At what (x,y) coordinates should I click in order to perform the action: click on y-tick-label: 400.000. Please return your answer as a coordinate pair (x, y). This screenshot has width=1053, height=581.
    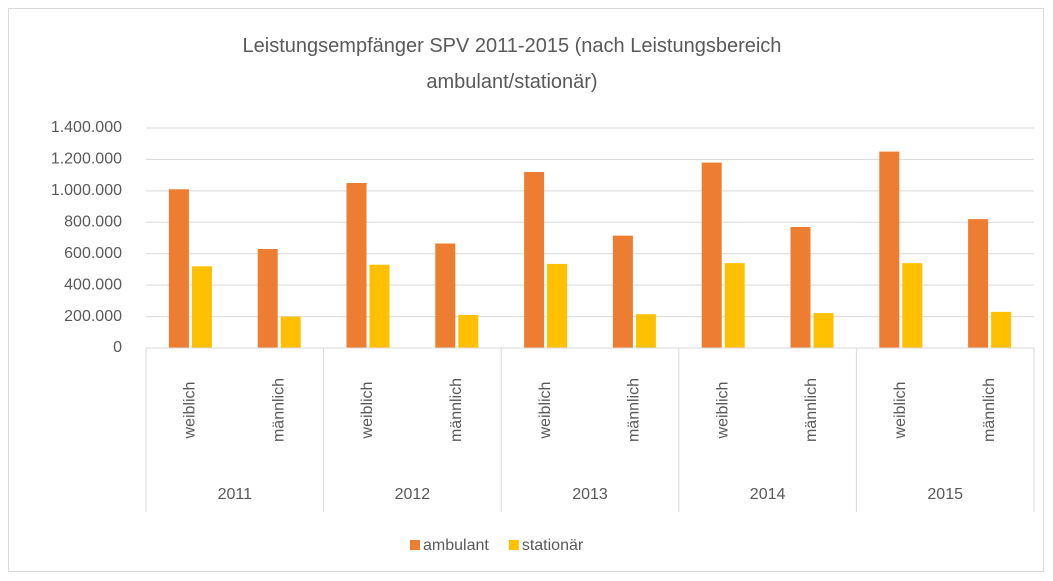
    Looking at the image, I should click on (93, 284).